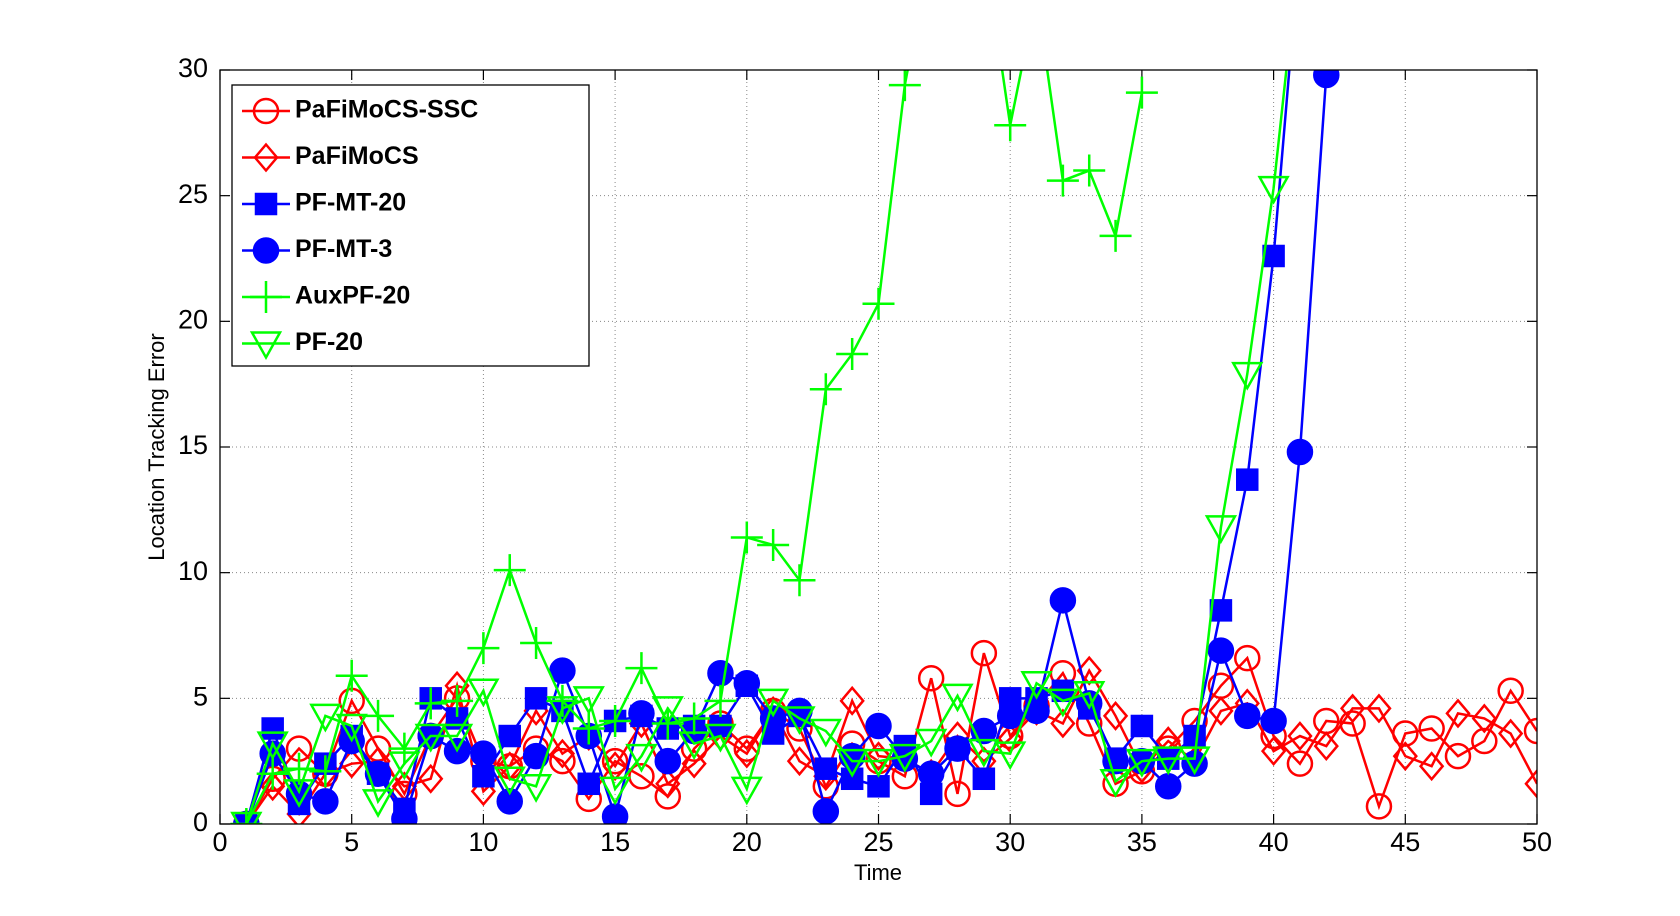 The width and height of the screenshot is (1680, 916). Describe the element at coordinates (878, 842) in the screenshot. I see `x-tick-label: 25` at that location.